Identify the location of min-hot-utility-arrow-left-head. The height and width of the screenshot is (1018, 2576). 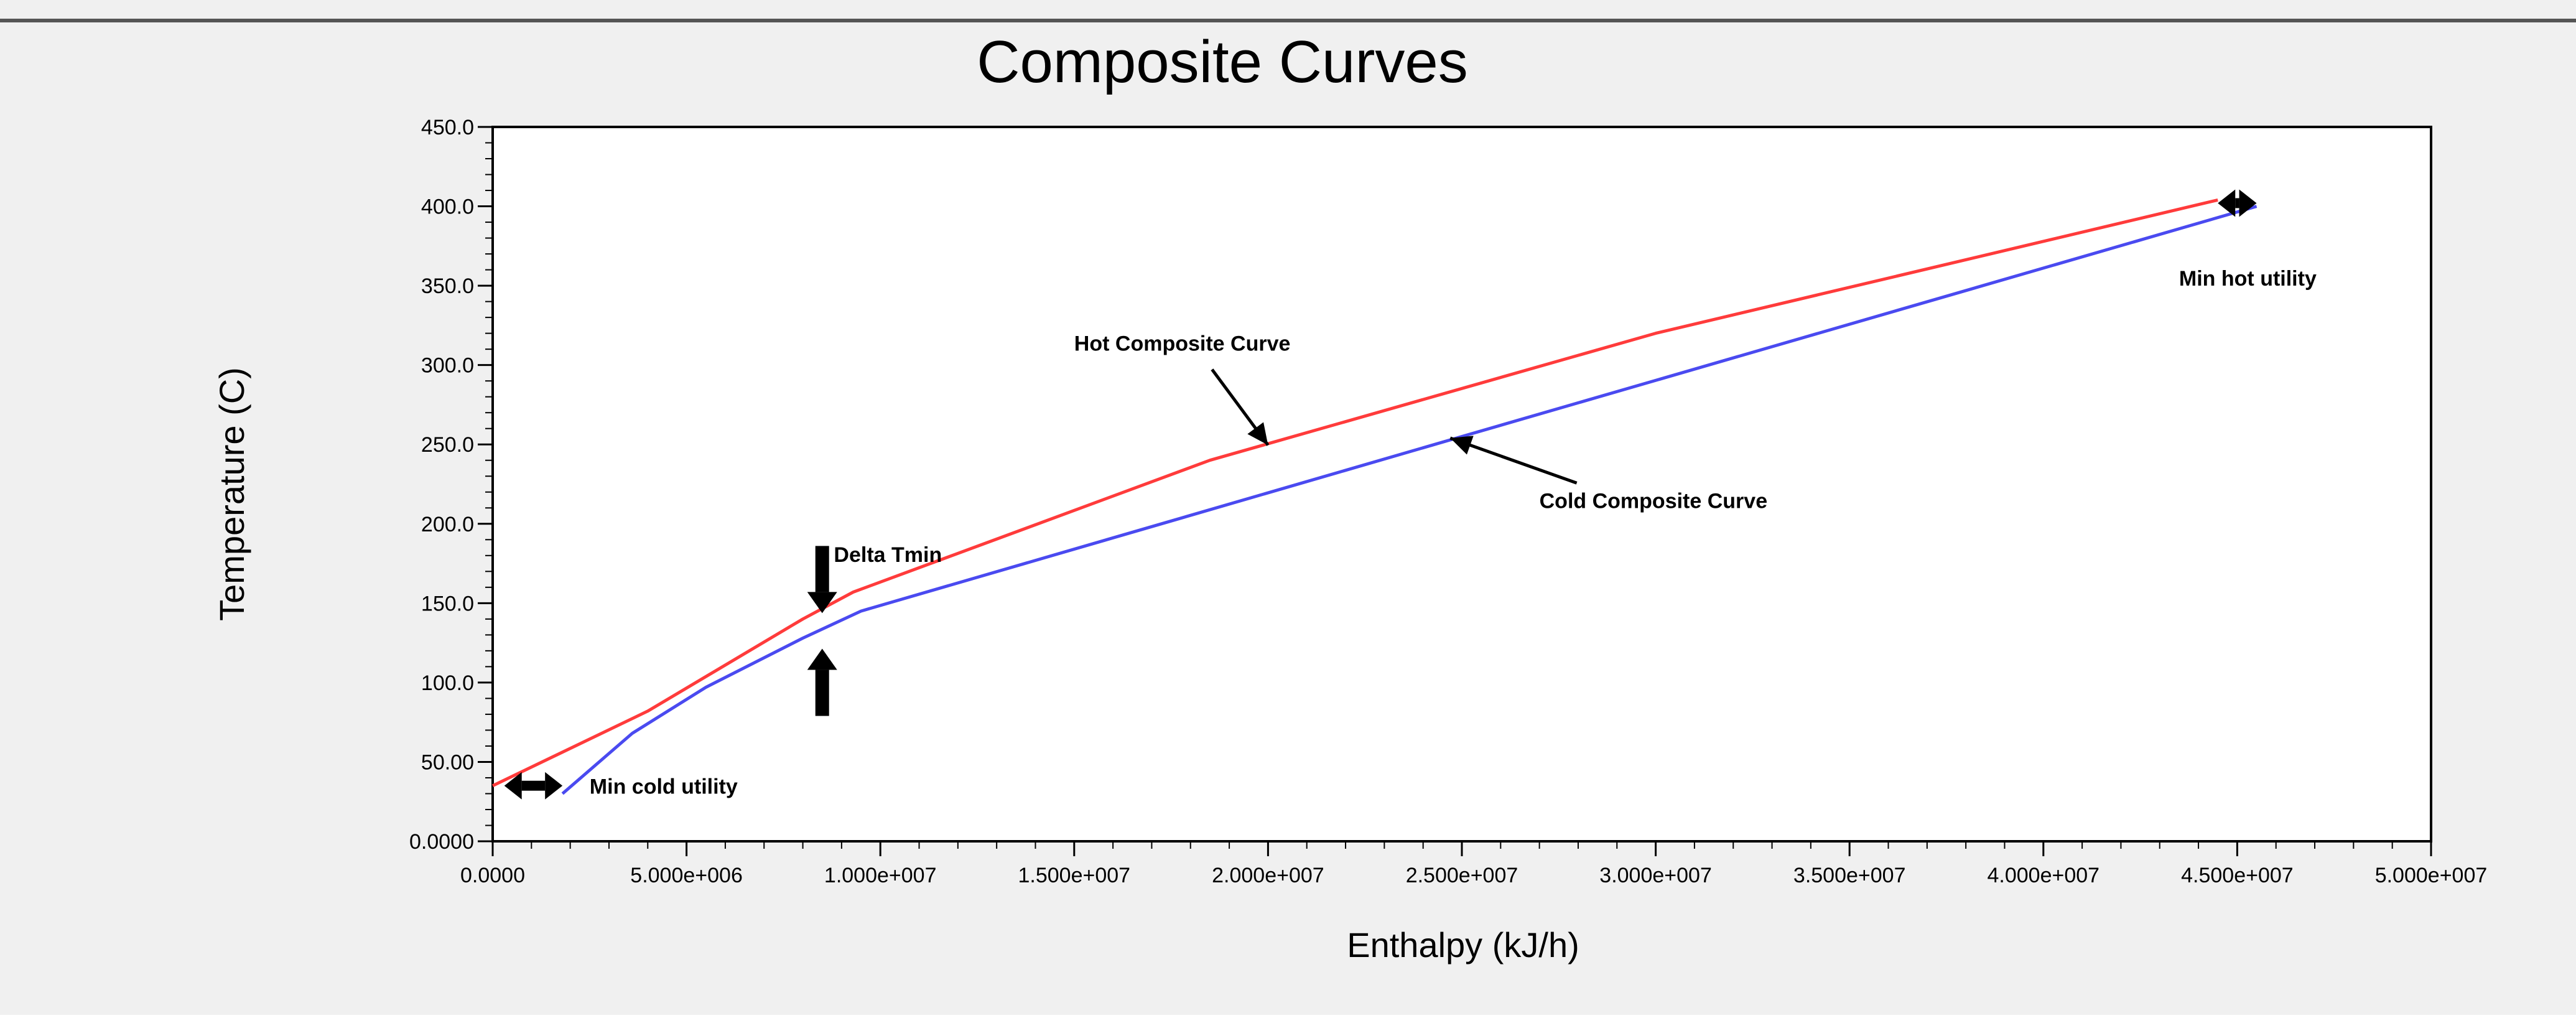
(2227, 203).